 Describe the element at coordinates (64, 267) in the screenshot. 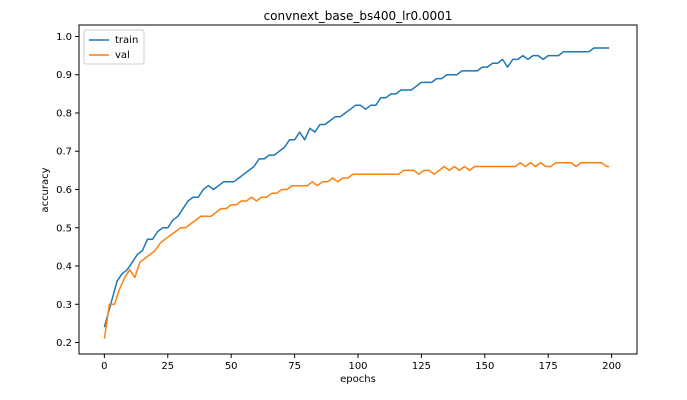

I see `y-tick-label: 0.4` at that location.